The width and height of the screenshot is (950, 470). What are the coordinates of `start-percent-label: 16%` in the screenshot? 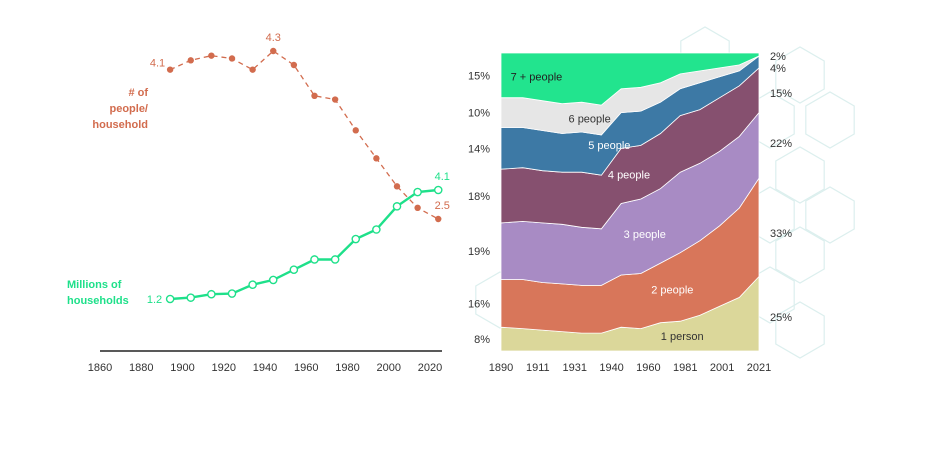 It's located at (479, 304).